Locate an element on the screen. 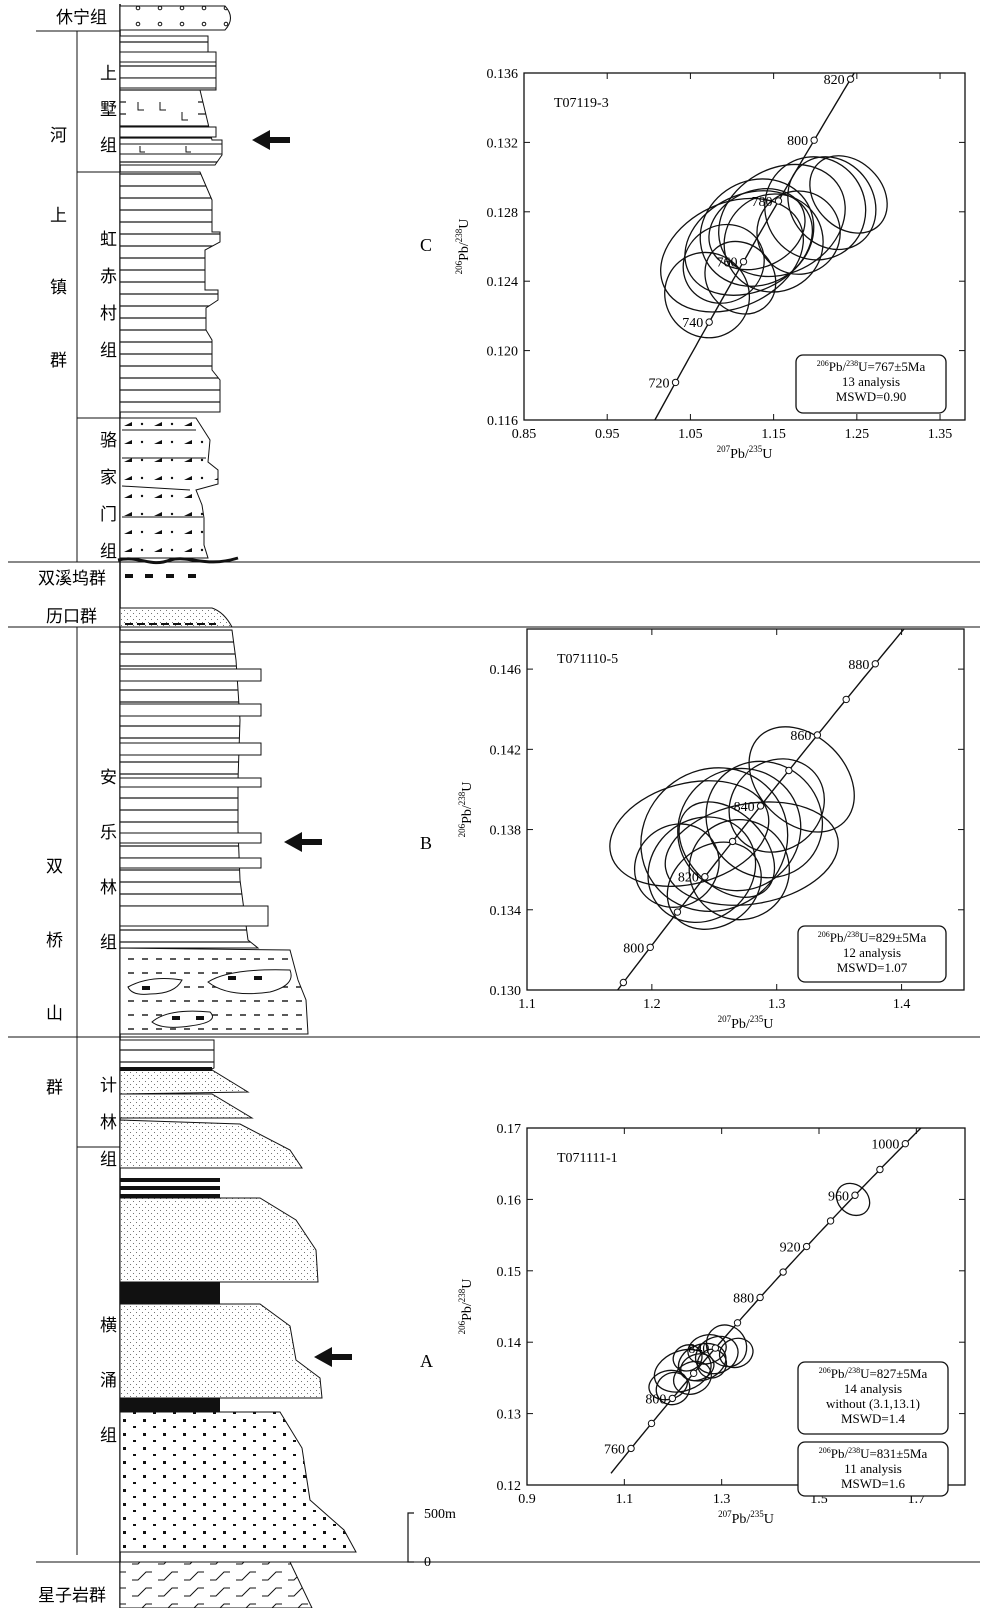 Image resolution: width=993 pixels, height=1608 pixels. y-axis-label-main: Pb/ is located at coordinates (467, 1311).